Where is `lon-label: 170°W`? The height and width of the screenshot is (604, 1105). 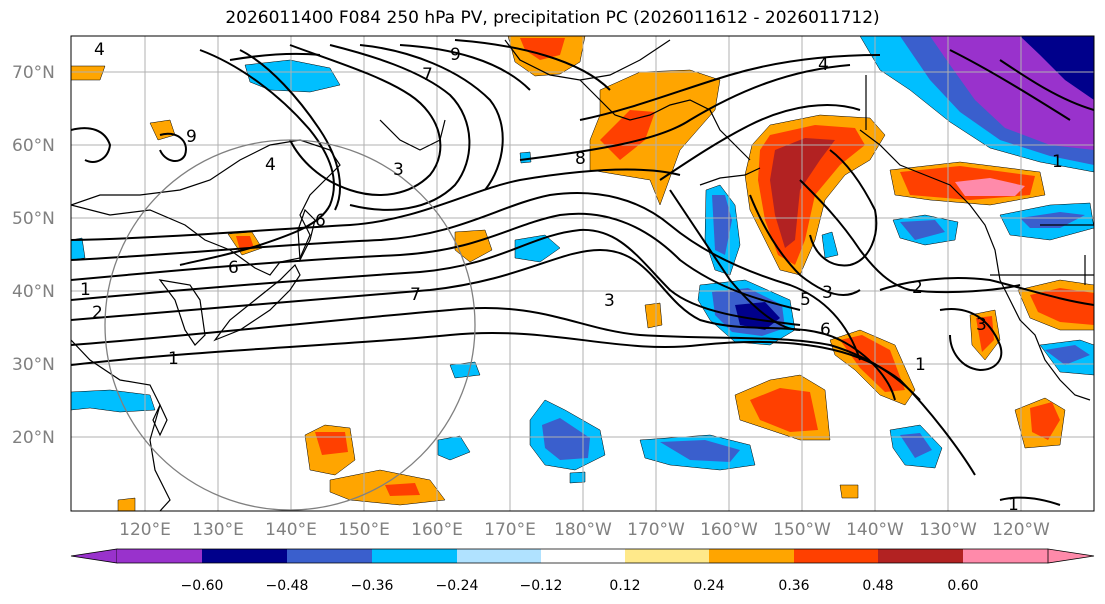 lon-label: 170°W is located at coordinates (656, 530).